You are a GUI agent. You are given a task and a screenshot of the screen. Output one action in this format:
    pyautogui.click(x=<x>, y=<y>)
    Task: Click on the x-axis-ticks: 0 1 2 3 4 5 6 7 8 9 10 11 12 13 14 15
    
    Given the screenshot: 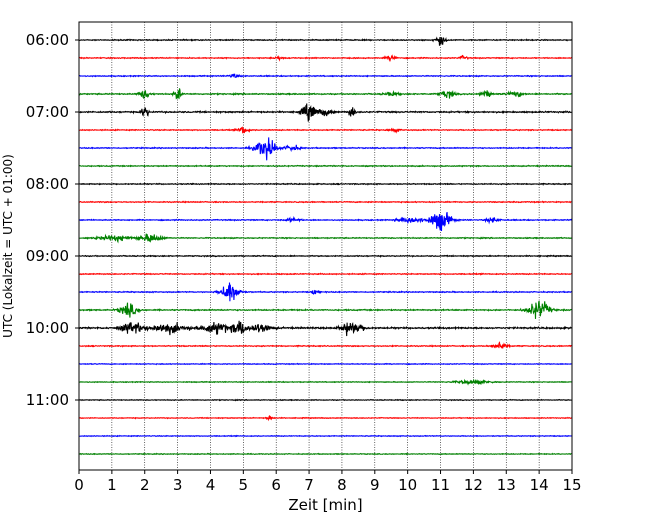 What is the action you would take?
    pyautogui.click(x=328, y=482)
    